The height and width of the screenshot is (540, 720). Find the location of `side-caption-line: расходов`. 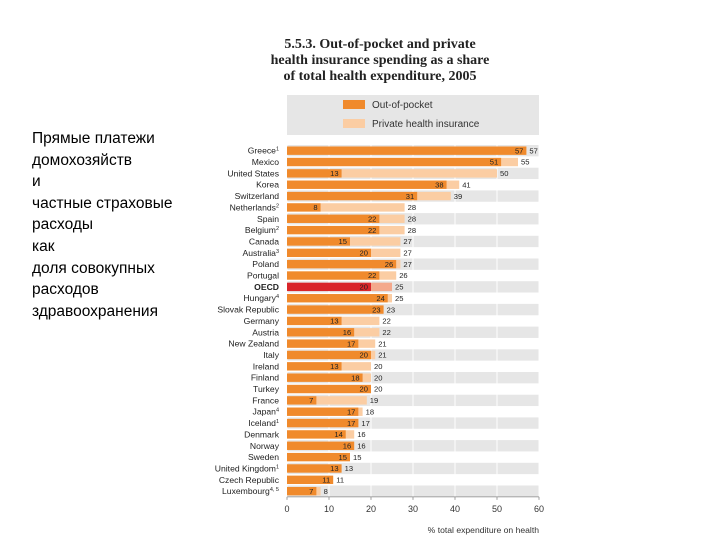

side-caption-line: расходов is located at coordinates (65, 290).